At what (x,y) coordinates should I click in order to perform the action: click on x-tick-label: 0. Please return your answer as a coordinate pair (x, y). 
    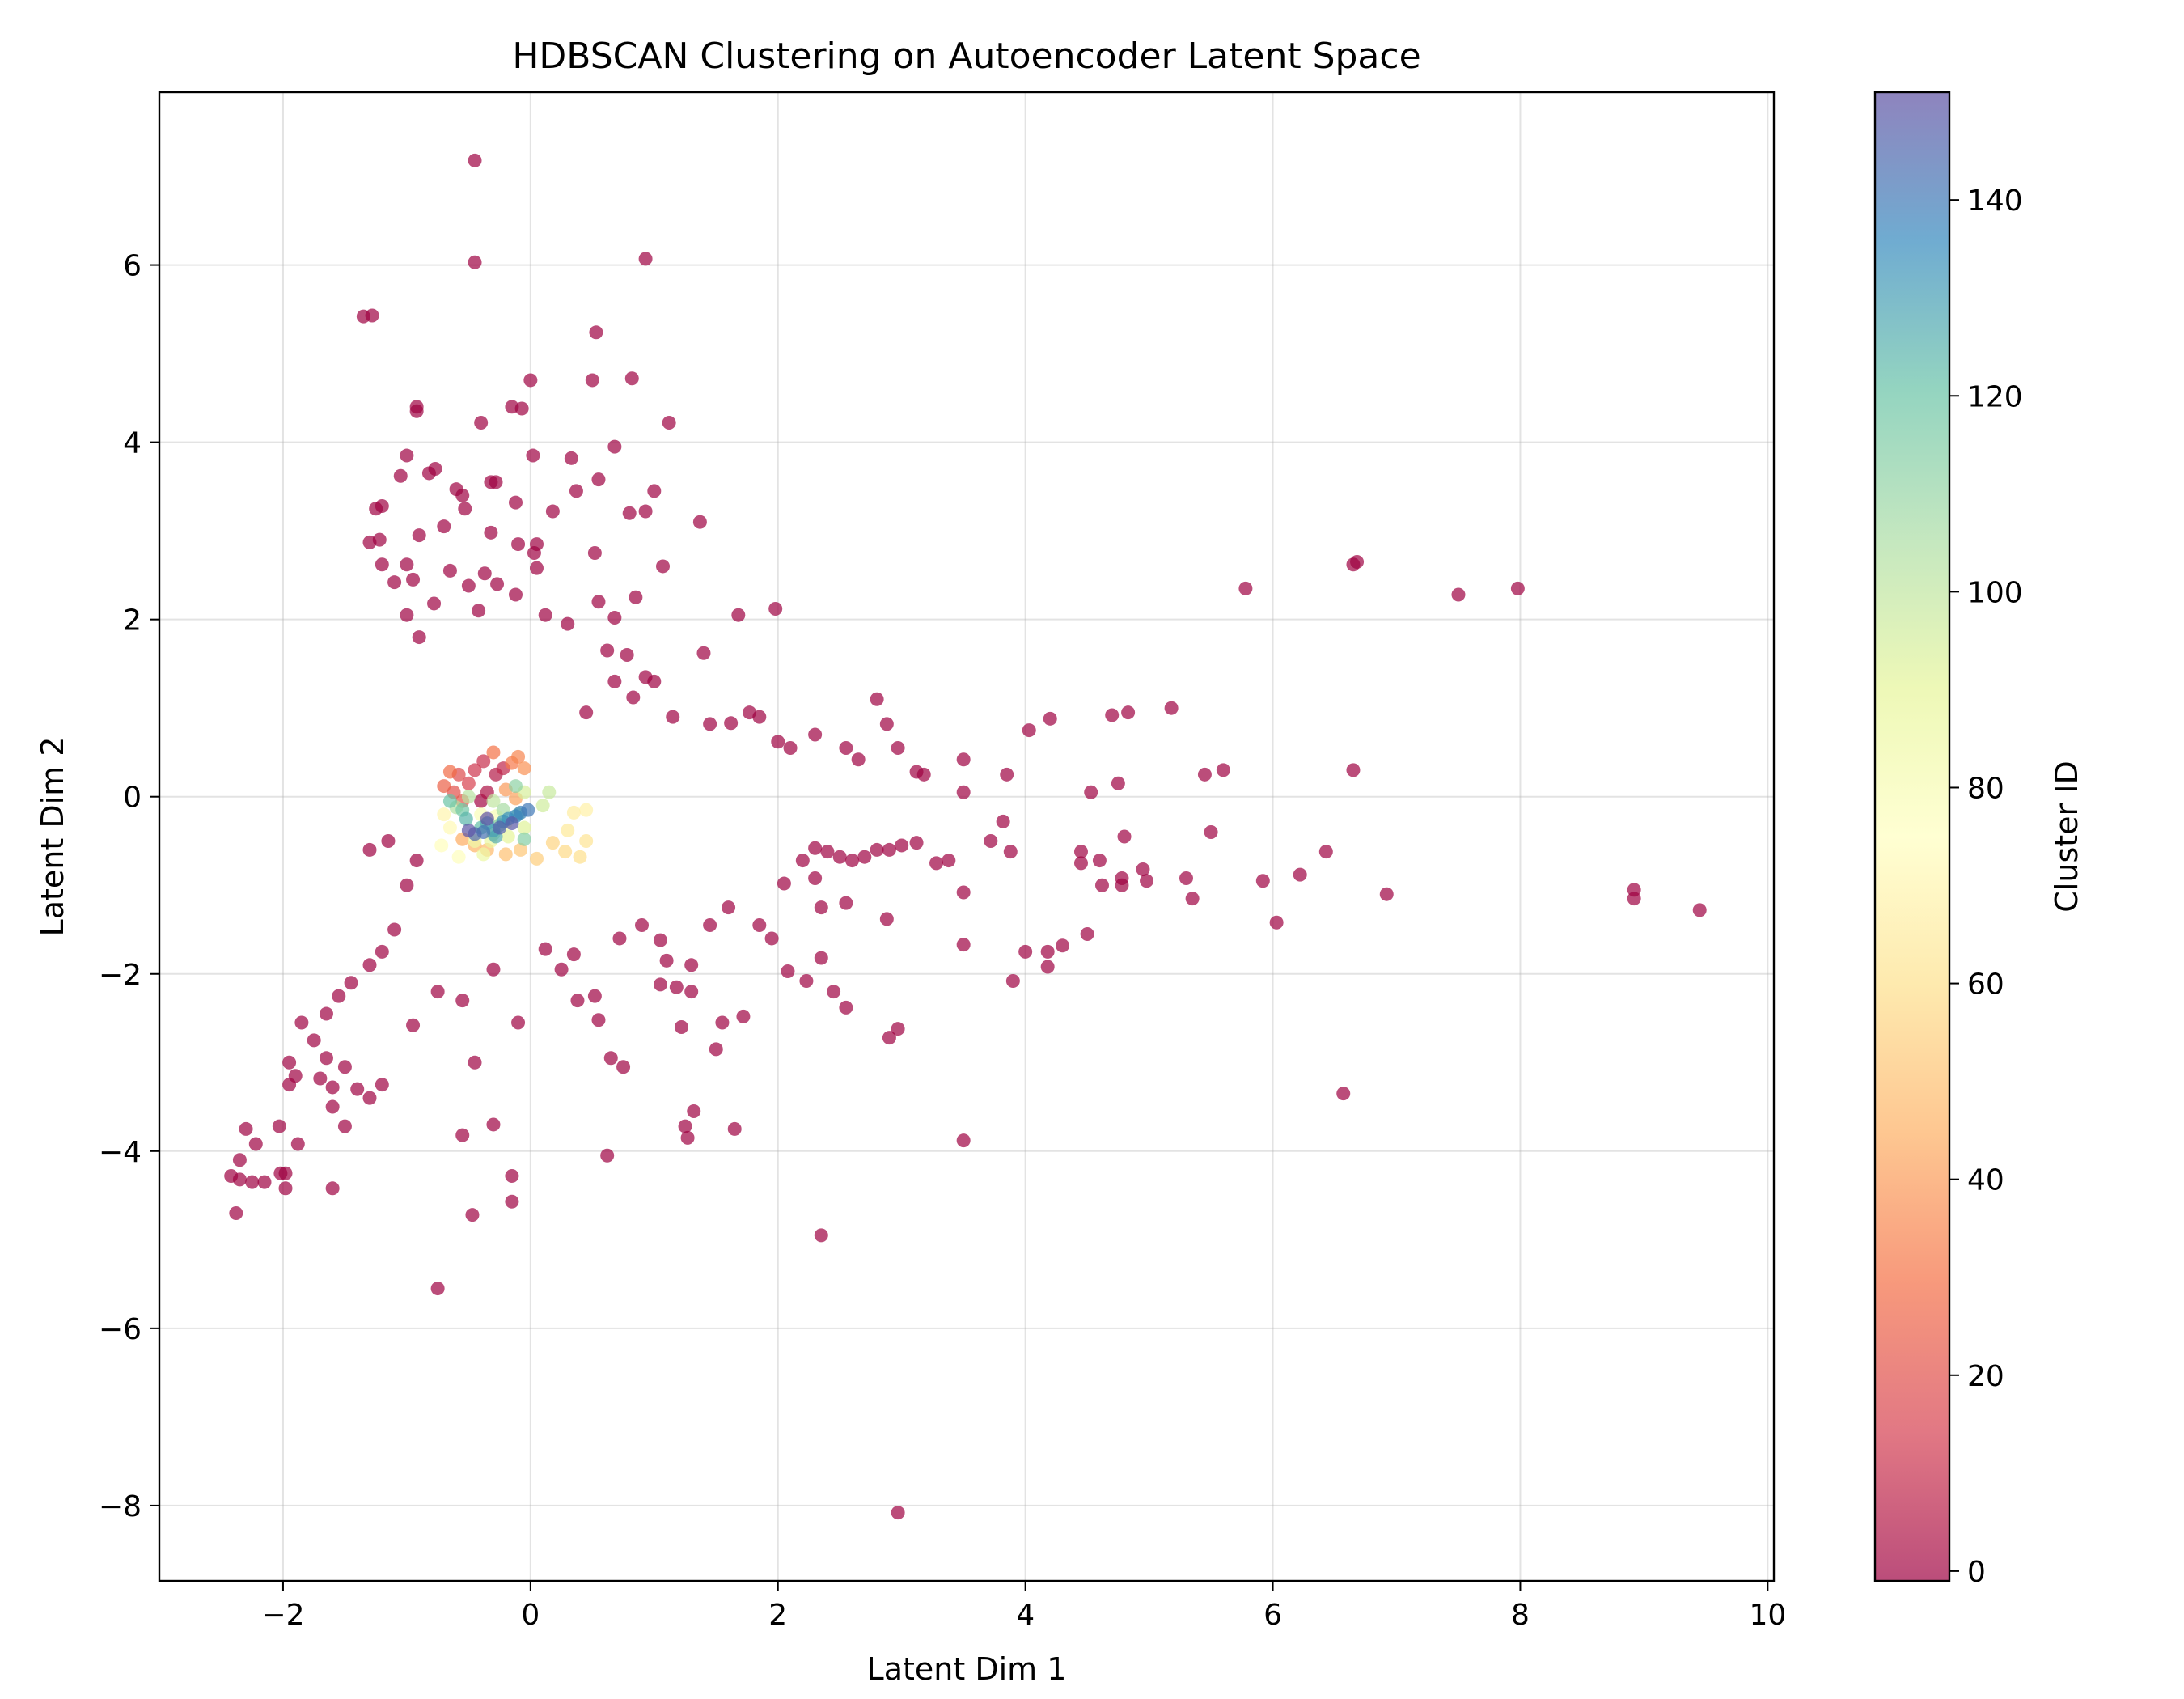
    Looking at the image, I should click on (530, 1615).